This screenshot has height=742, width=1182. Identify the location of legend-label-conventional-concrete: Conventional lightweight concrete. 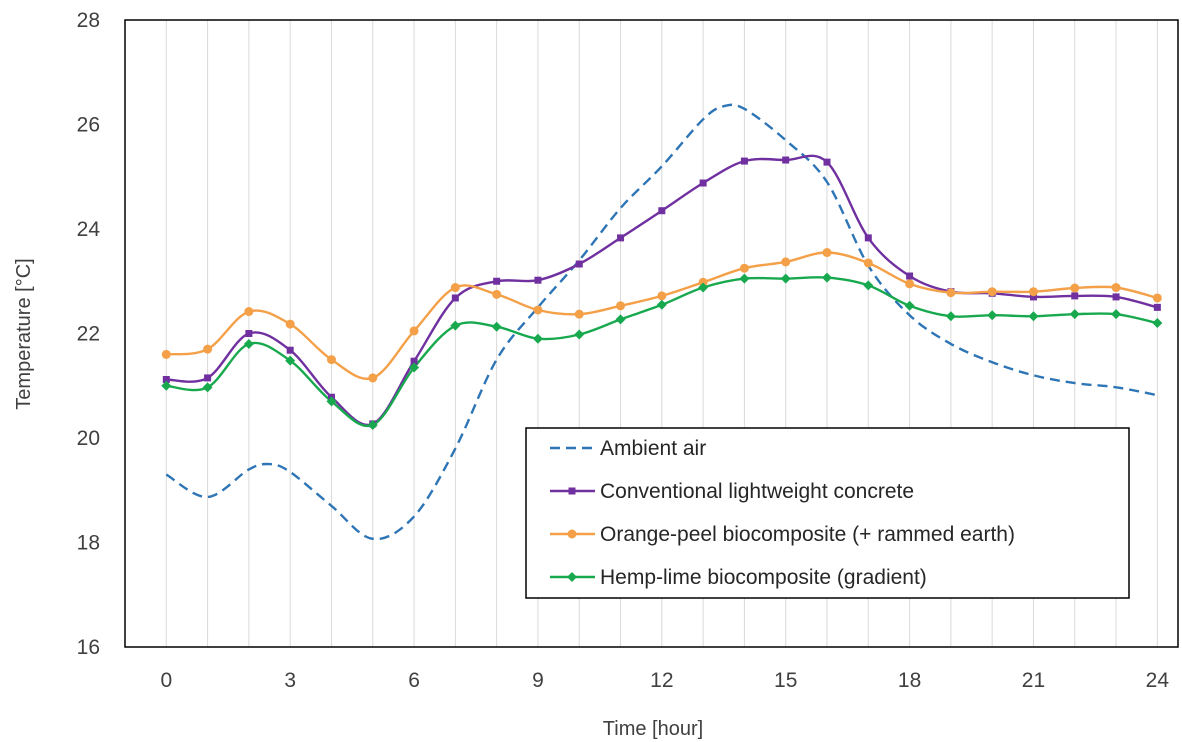
(757, 491).